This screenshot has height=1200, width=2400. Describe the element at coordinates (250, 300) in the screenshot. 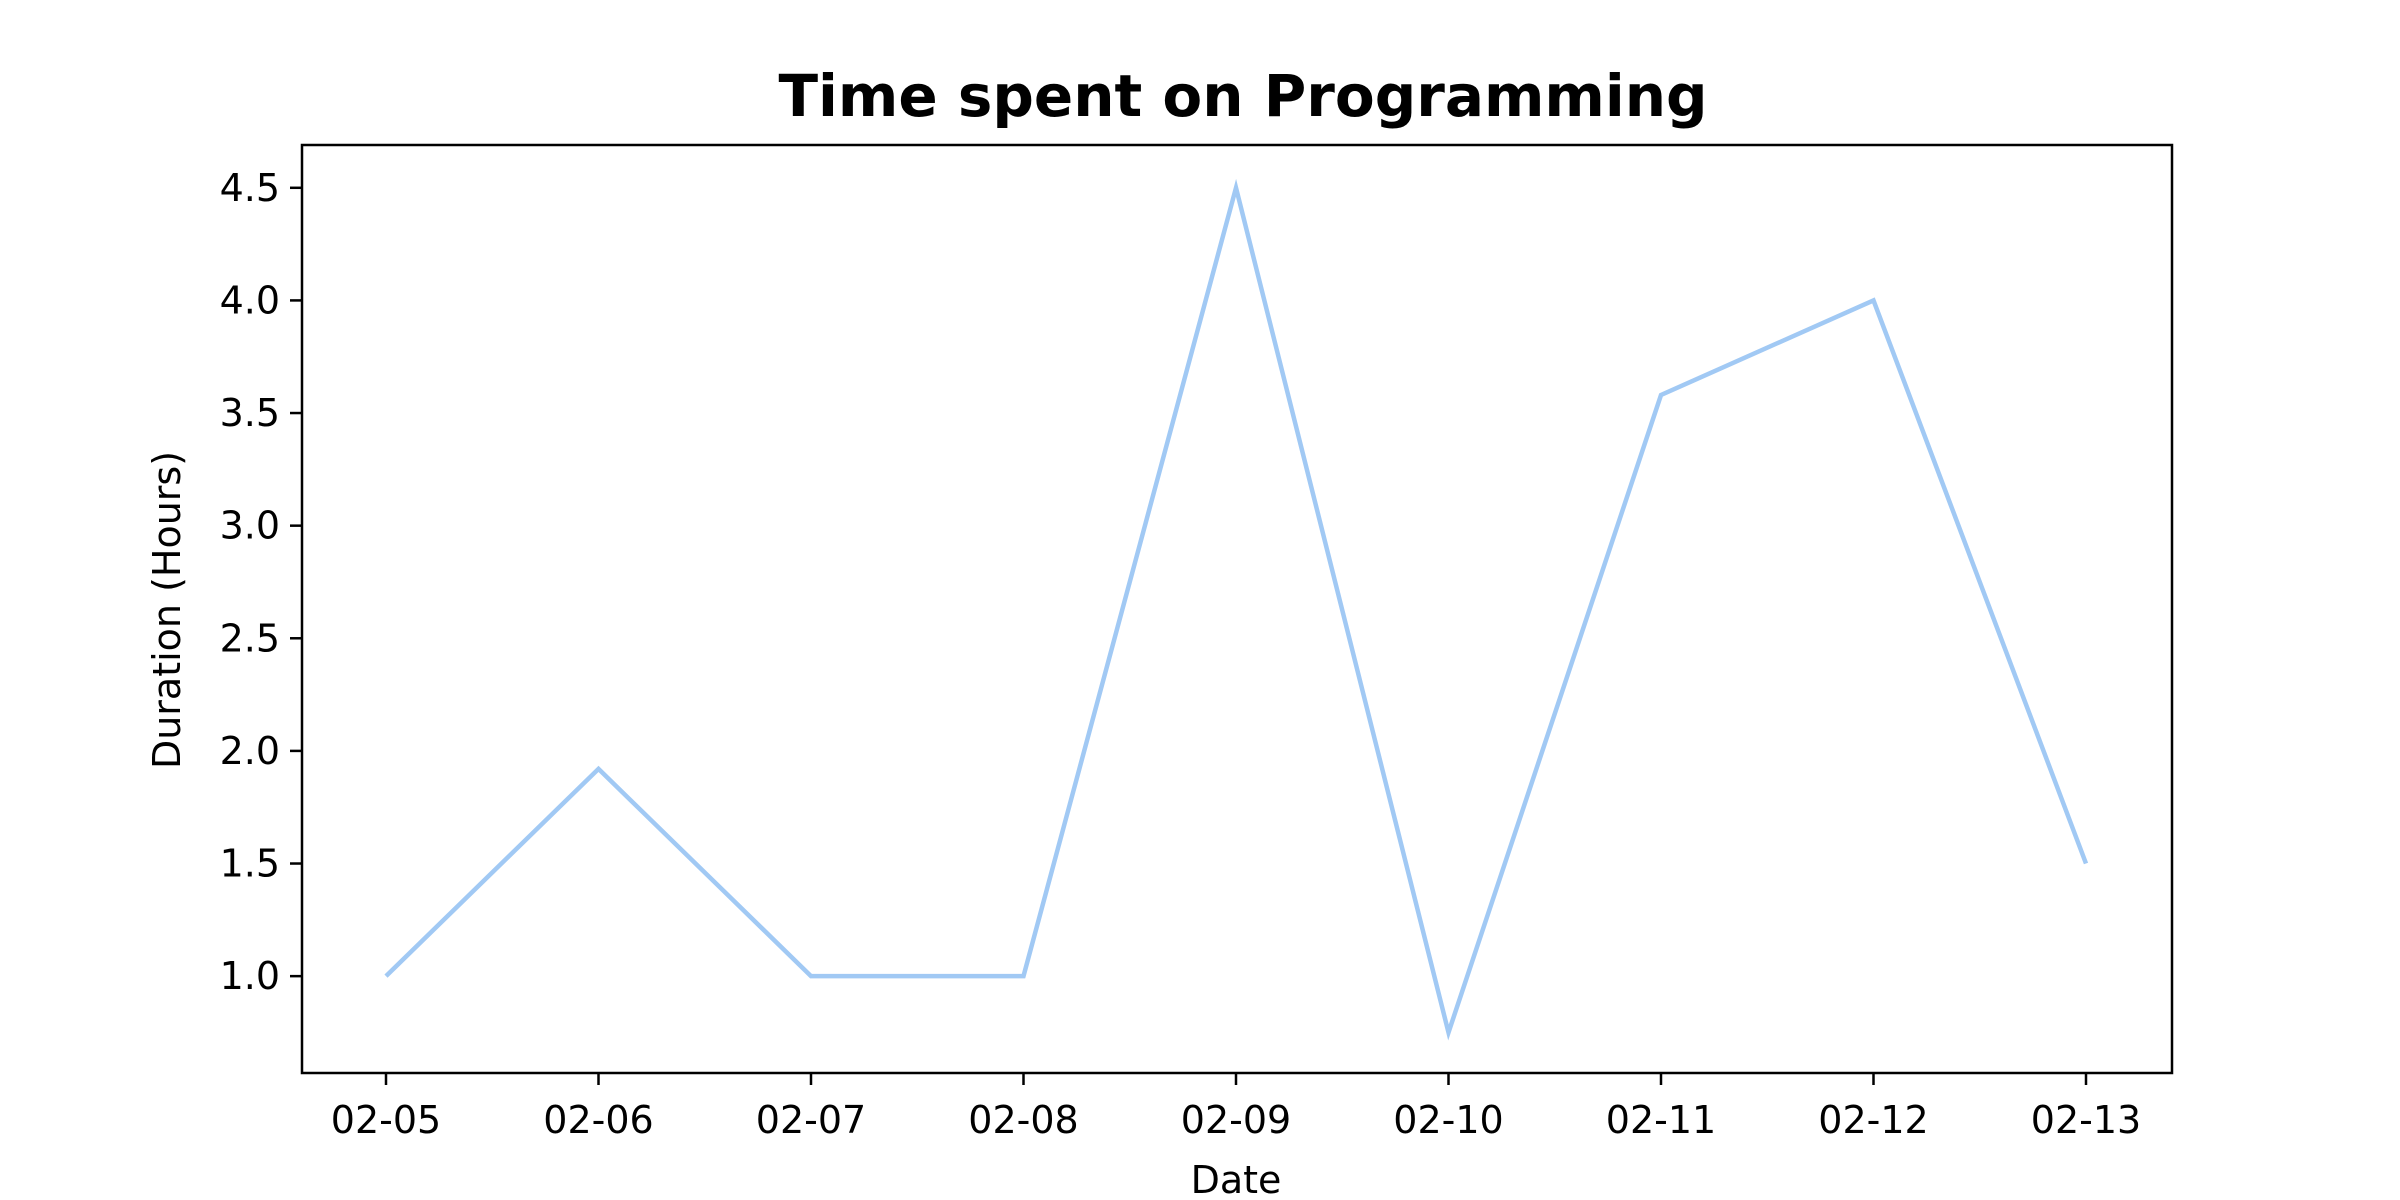

I see `y-tick-label: 4.0` at that location.